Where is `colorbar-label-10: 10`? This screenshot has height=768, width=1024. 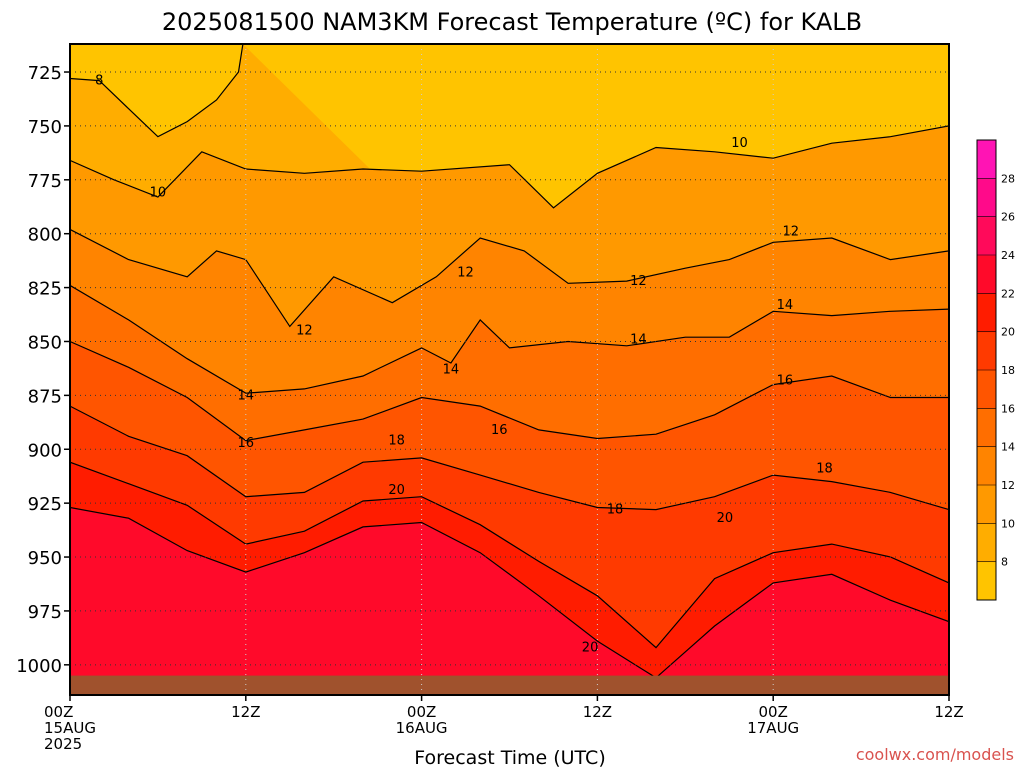
colorbar-label-10: 10 is located at coordinates (1008, 523).